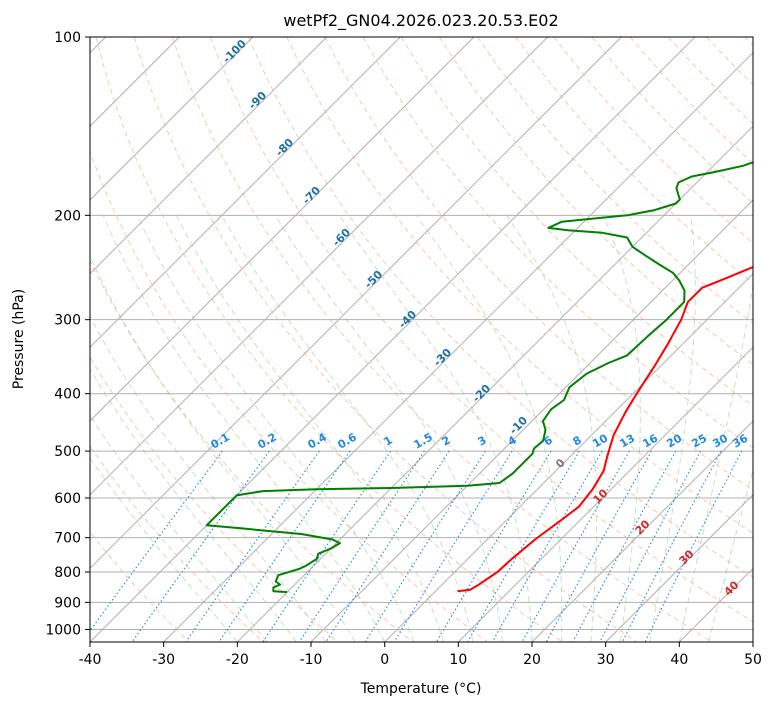 This screenshot has width=775, height=708. What do you see at coordinates (458, 660) in the screenshot?
I see `x-tick-label: 10` at bounding box center [458, 660].